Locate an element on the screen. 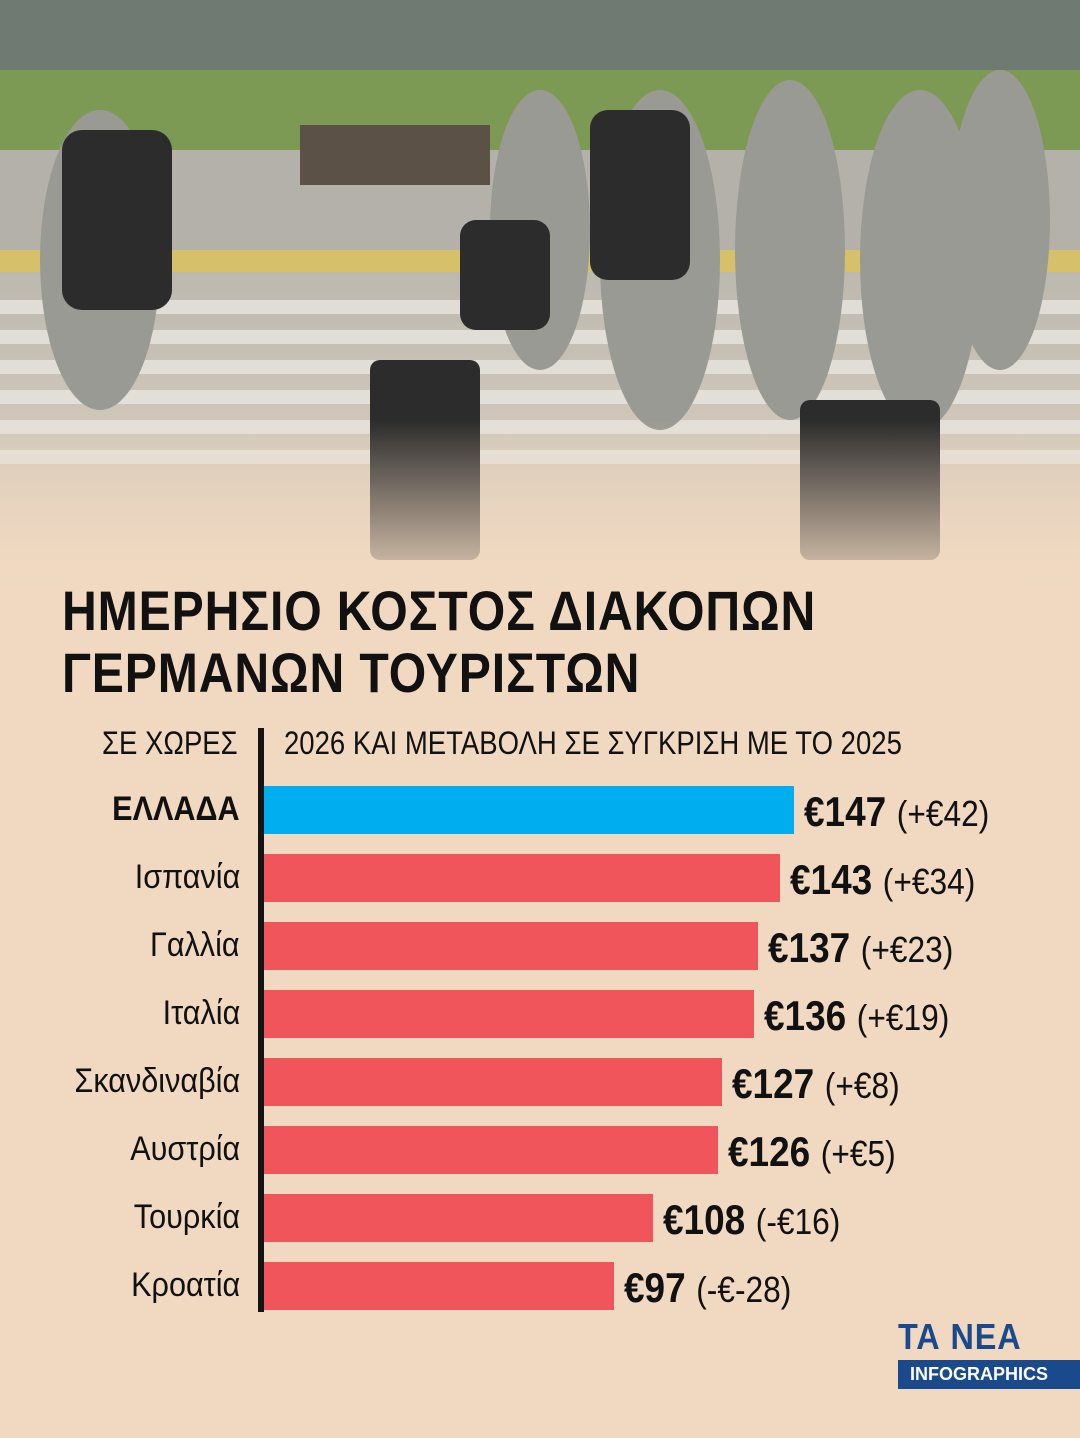 This screenshot has height=1438, width=1080. value-header: 2026 ΚΑΙ ΜΕΤΑΒΟΛΗ ΣΕ ΣΥΓΚΡΙΣΗ ΜΕ ΤΟ 2025 is located at coordinates (593, 743).